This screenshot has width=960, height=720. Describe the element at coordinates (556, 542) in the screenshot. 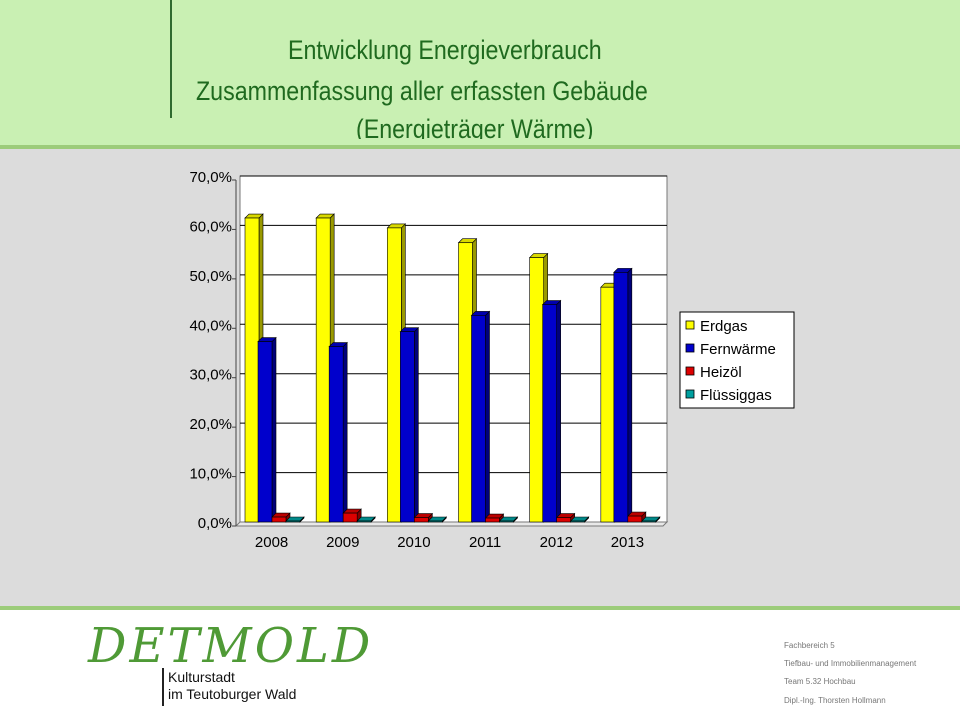

I see `x-tick-label: 2012` at that location.